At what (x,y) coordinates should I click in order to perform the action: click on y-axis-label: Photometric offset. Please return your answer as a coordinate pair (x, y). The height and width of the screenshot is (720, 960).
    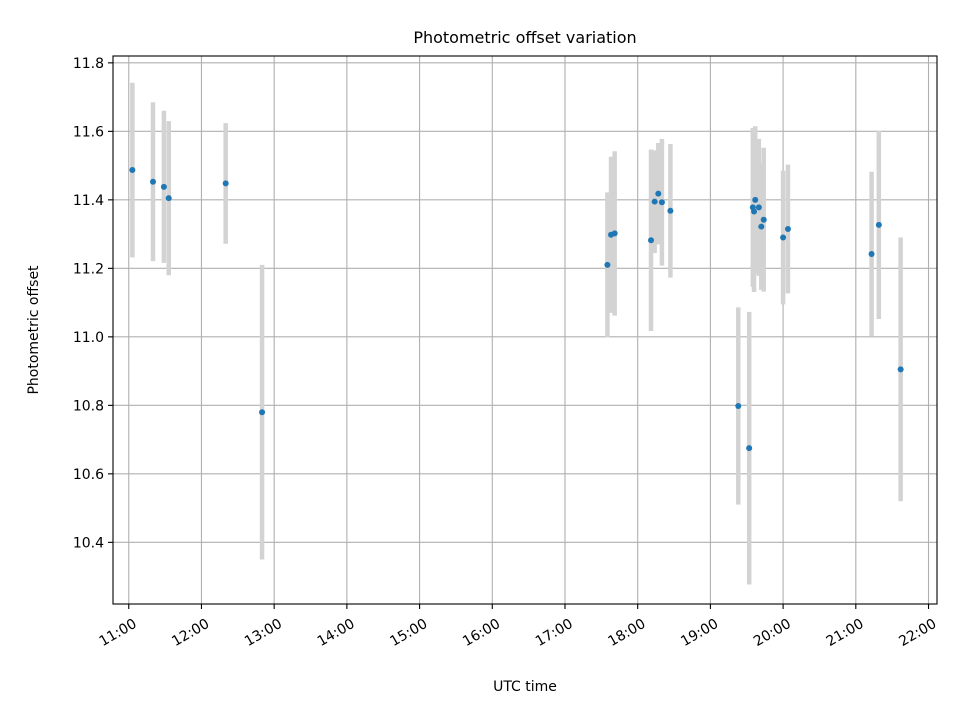
    Looking at the image, I should click on (34, 330).